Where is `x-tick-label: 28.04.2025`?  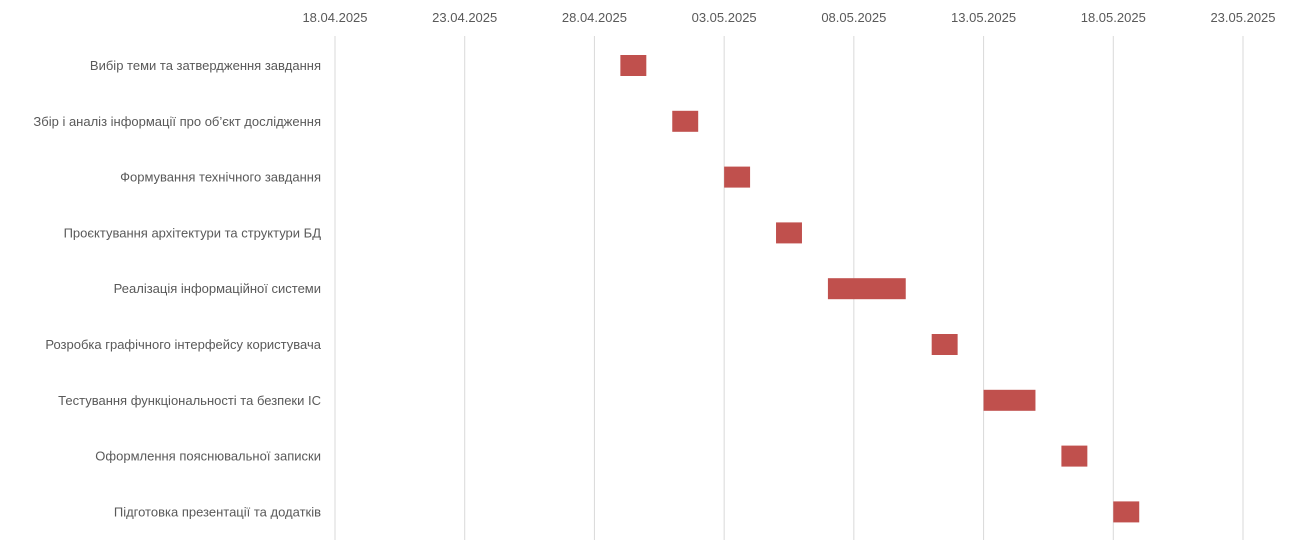 x-tick-label: 28.04.2025 is located at coordinates (594, 17).